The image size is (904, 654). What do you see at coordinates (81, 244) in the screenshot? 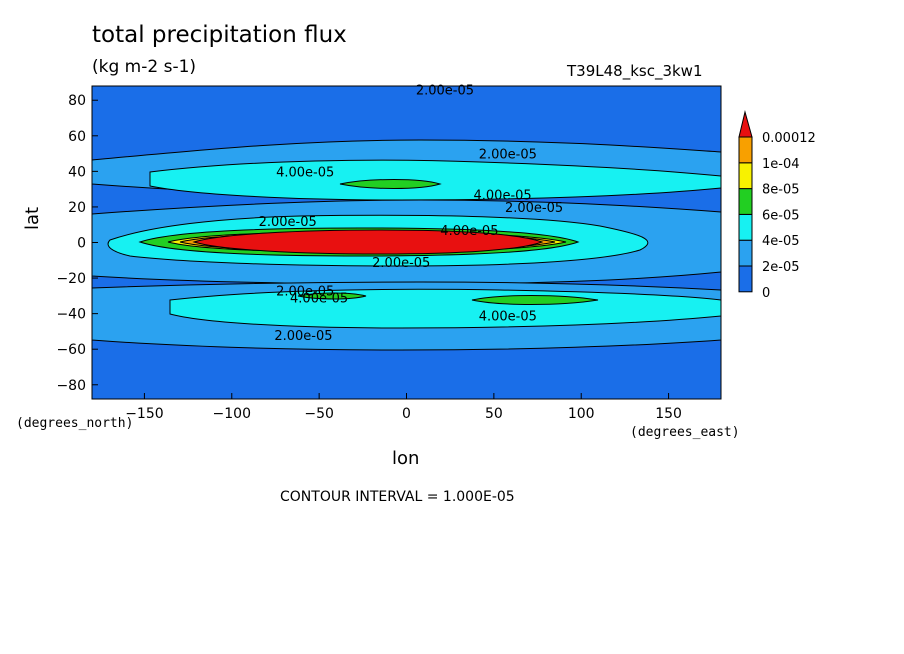
I see `y-tick-label: 0` at bounding box center [81, 244].